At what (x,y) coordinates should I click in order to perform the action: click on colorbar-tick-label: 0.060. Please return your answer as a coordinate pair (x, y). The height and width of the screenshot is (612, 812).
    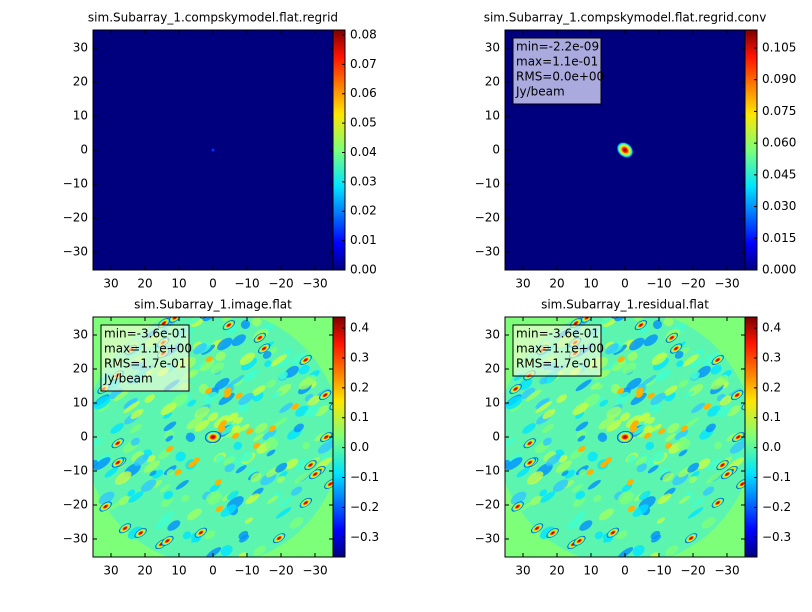
    Looking at the image, I should click on (779, 143).